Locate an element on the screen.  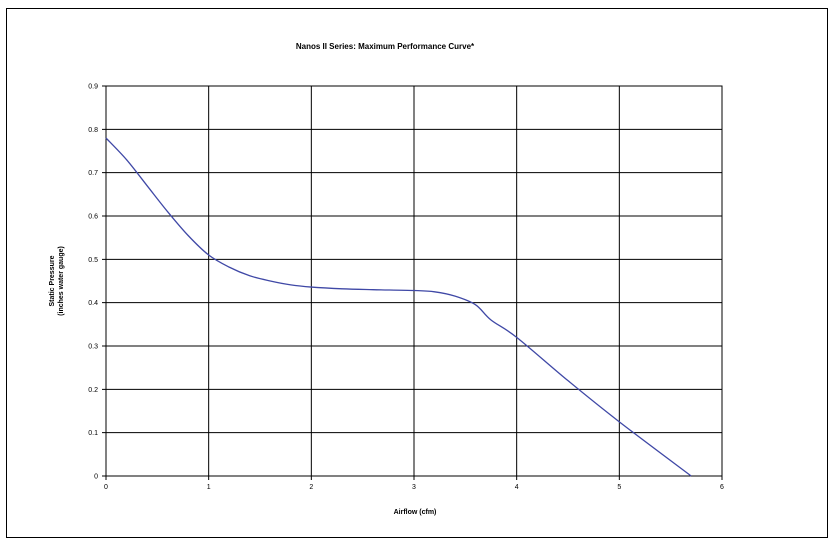
x-tick-label: 2 is located at coordinates (311, 487).